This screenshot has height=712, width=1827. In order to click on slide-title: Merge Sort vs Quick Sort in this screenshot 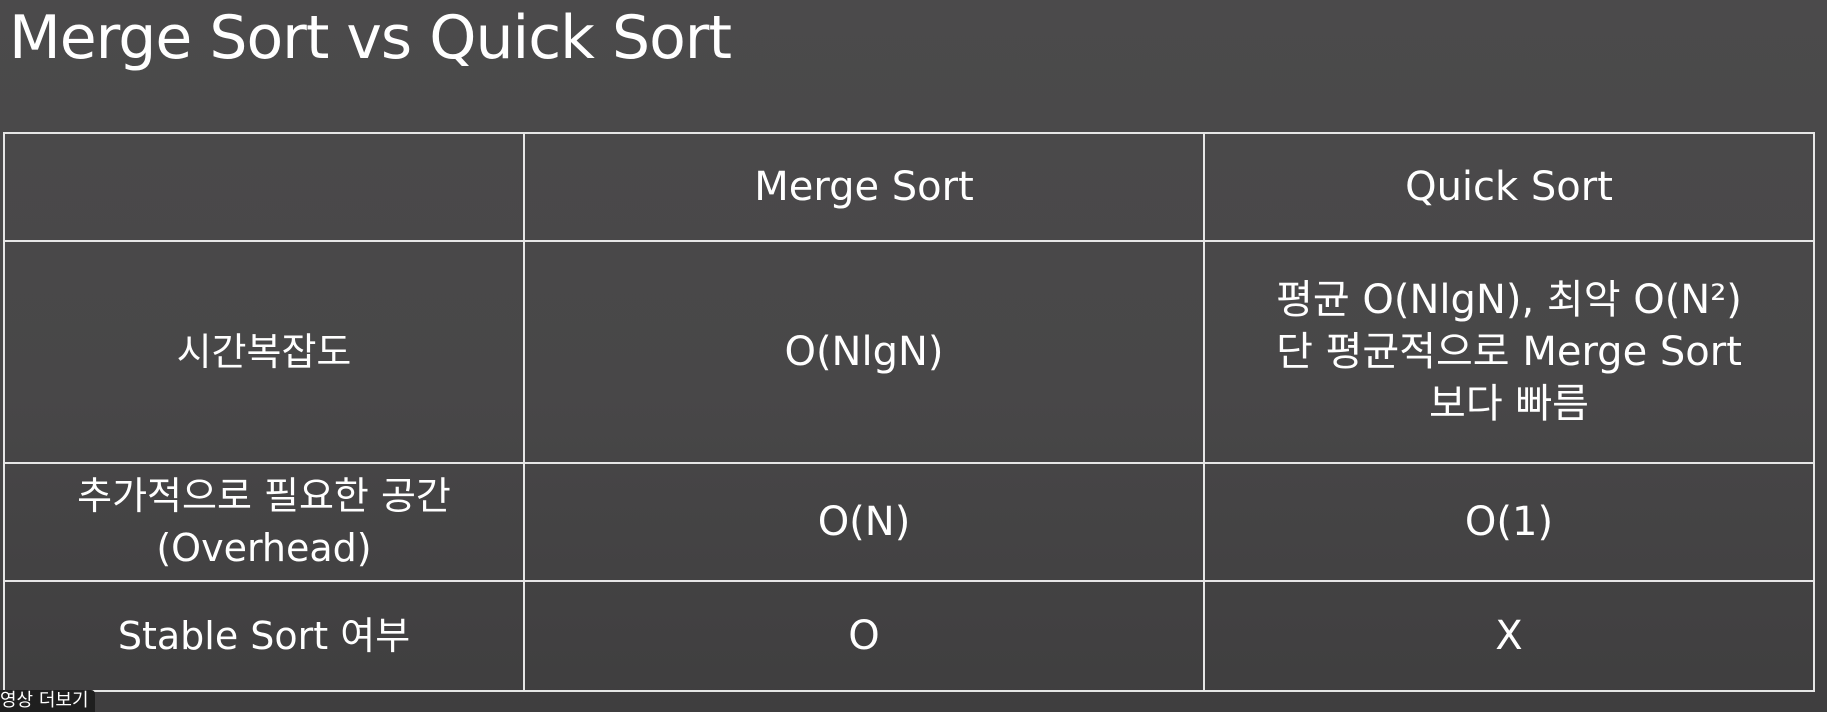, I will do `click(370, 38)`.